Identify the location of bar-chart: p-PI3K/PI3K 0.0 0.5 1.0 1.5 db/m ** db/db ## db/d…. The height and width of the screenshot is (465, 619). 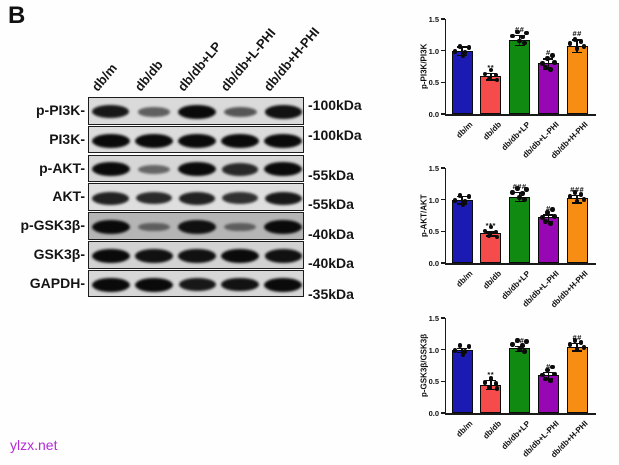
(517, 83).